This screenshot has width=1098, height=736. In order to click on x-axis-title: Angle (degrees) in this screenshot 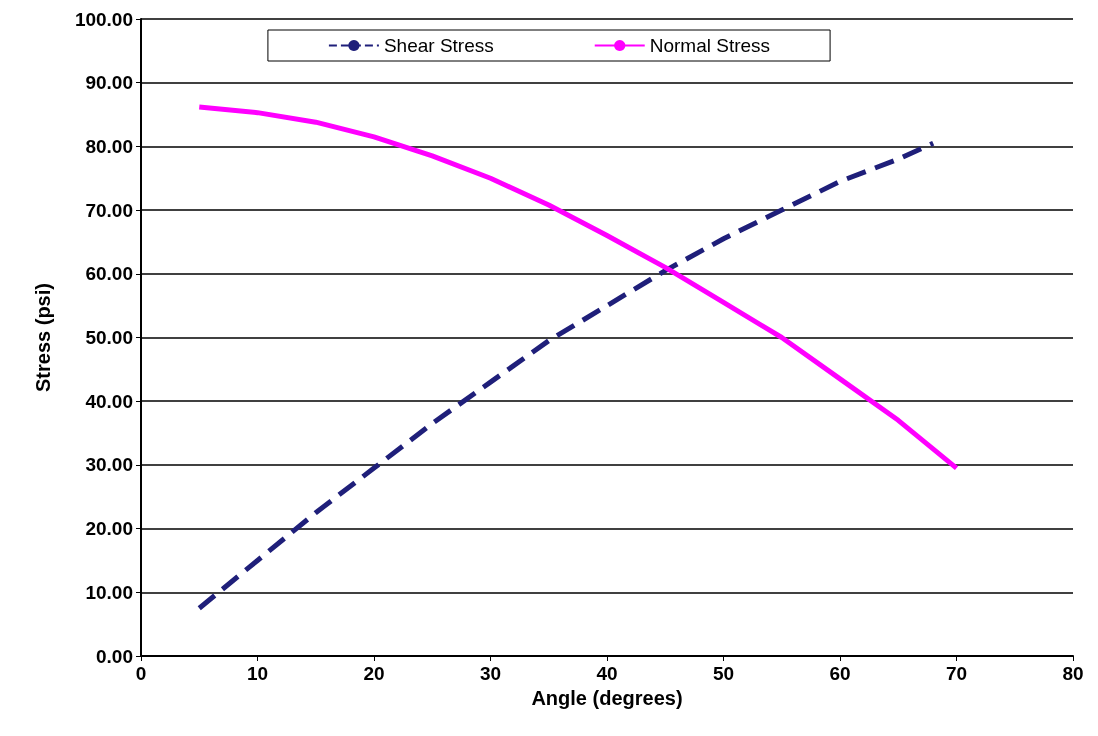, I will do `click(607, 697)`.